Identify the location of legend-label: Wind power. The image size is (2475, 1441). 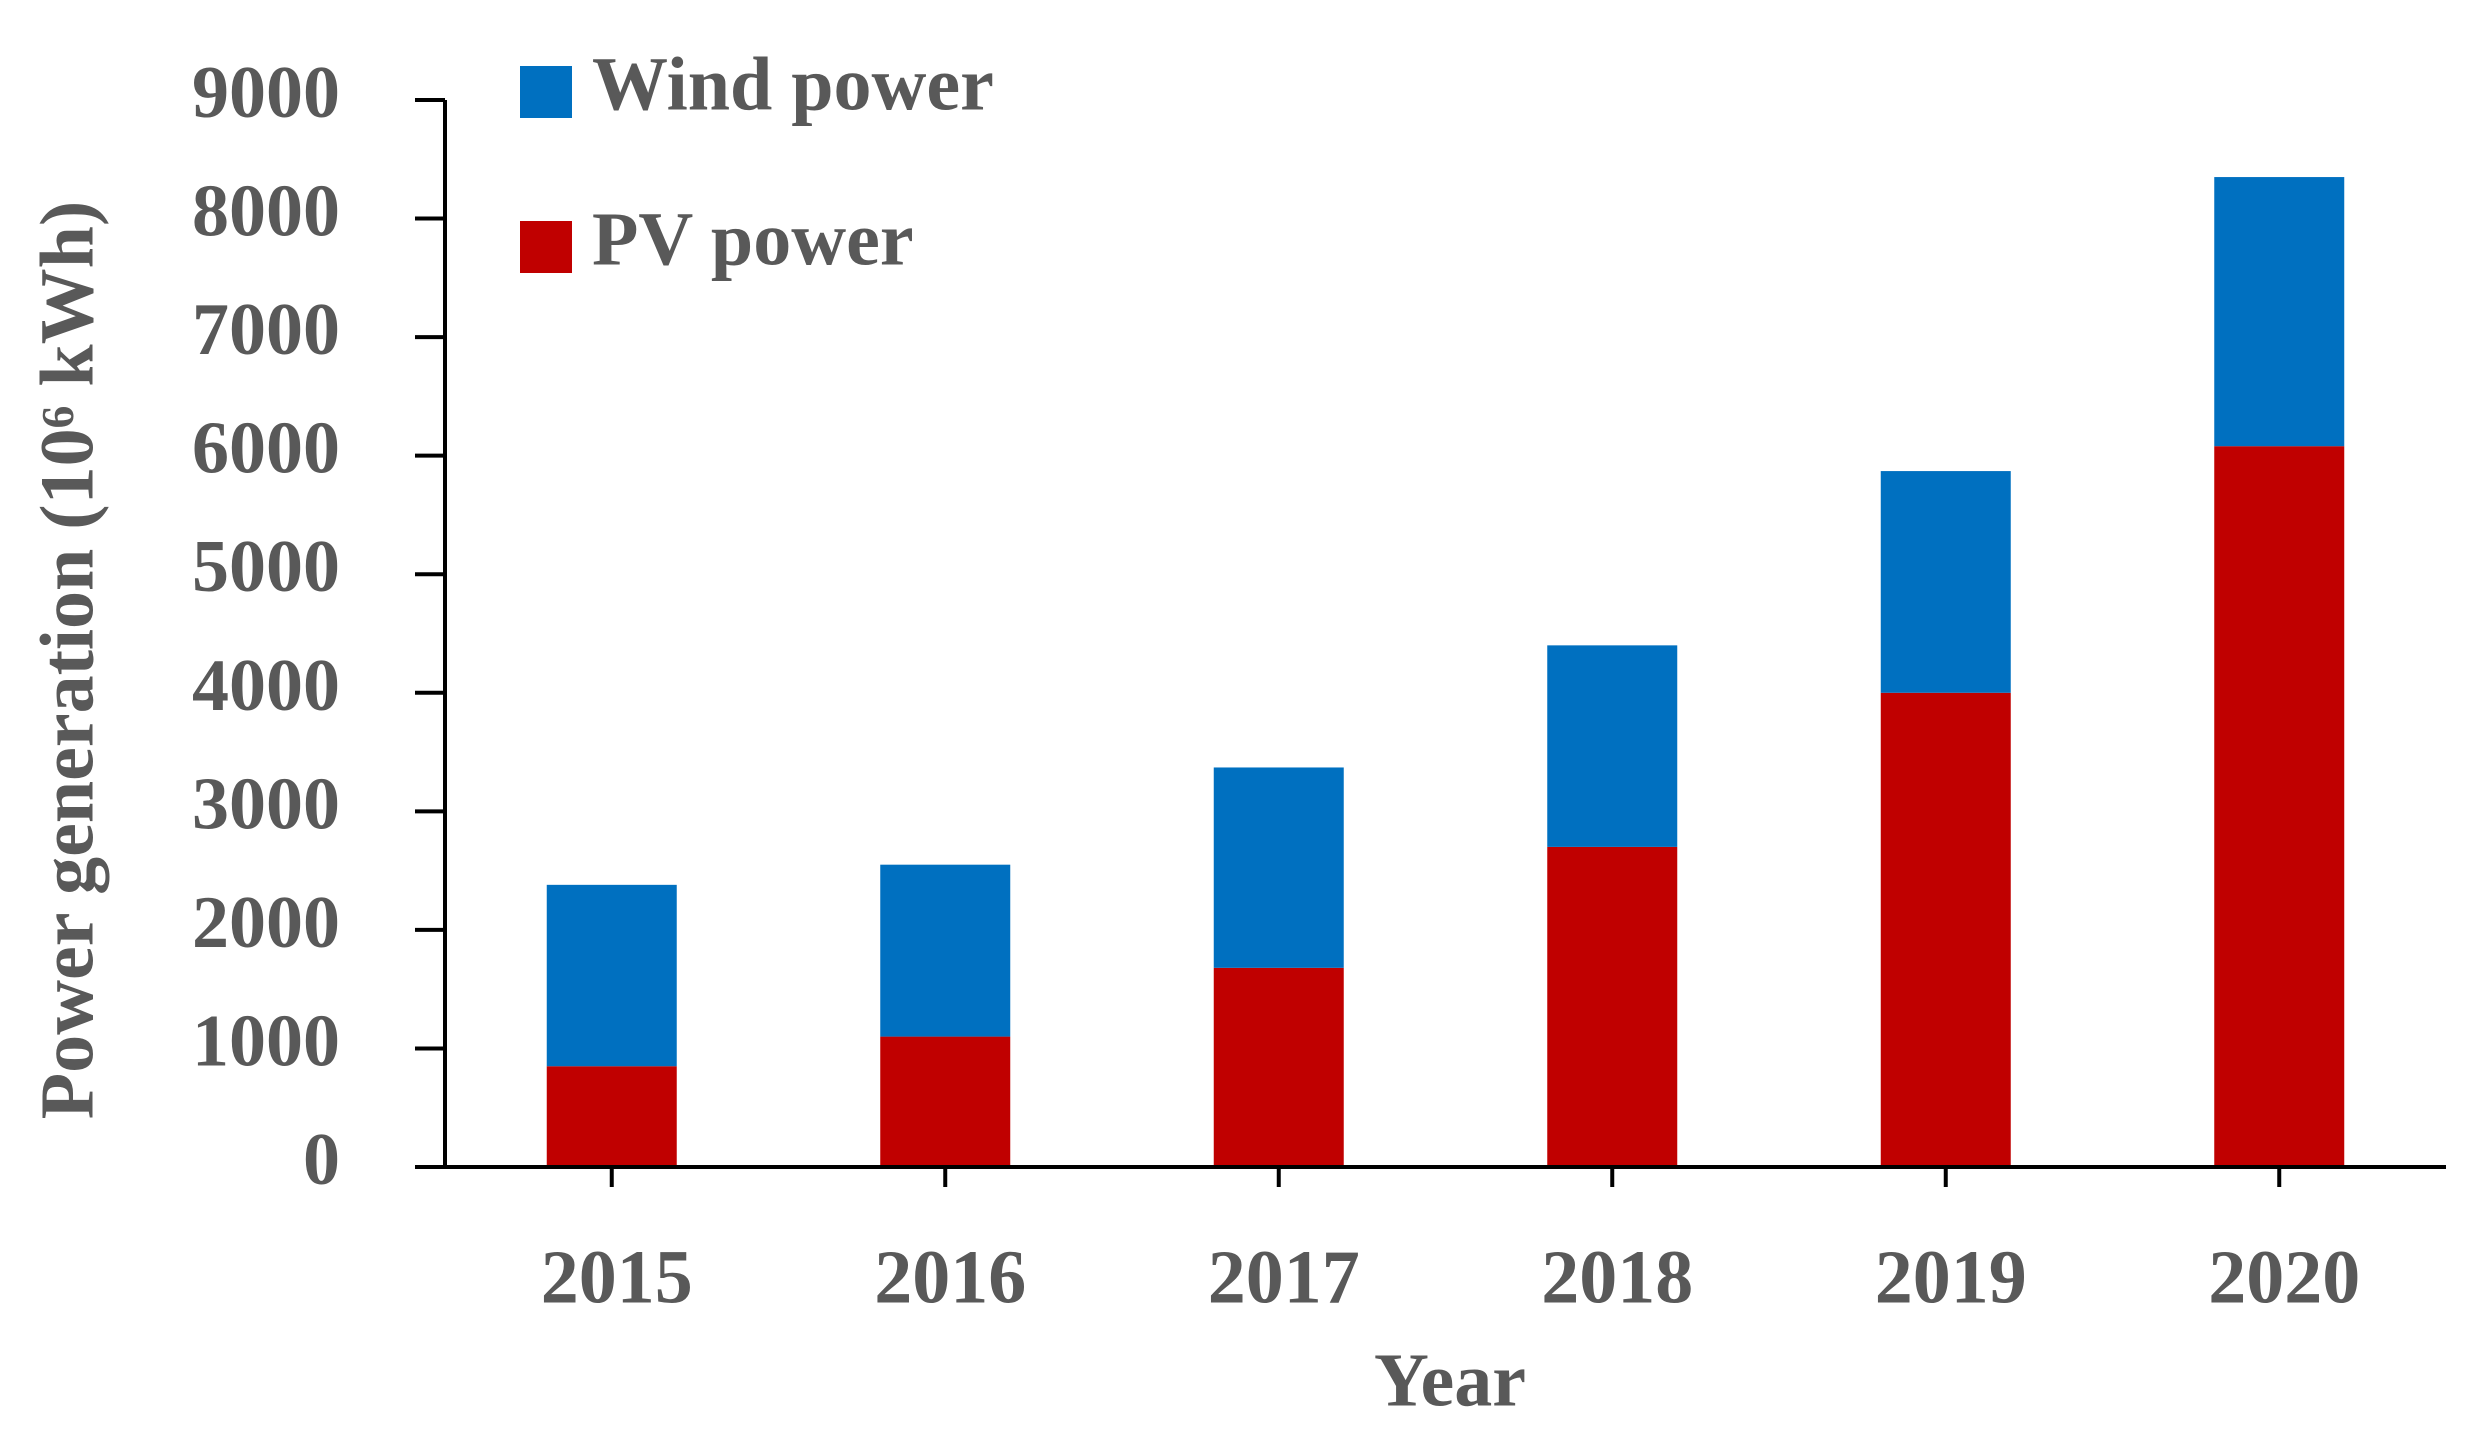
(793, 84).